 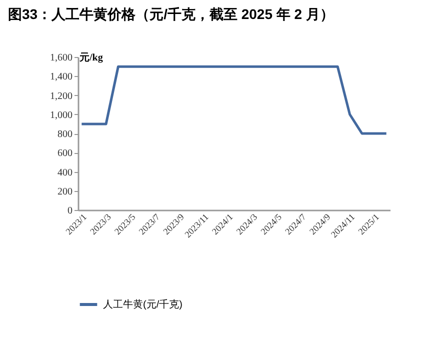 What do you see at coordinates (61, 58) in the screenshot?
I see `y-tick-label: 1,600` at bounding box center [61, 58].